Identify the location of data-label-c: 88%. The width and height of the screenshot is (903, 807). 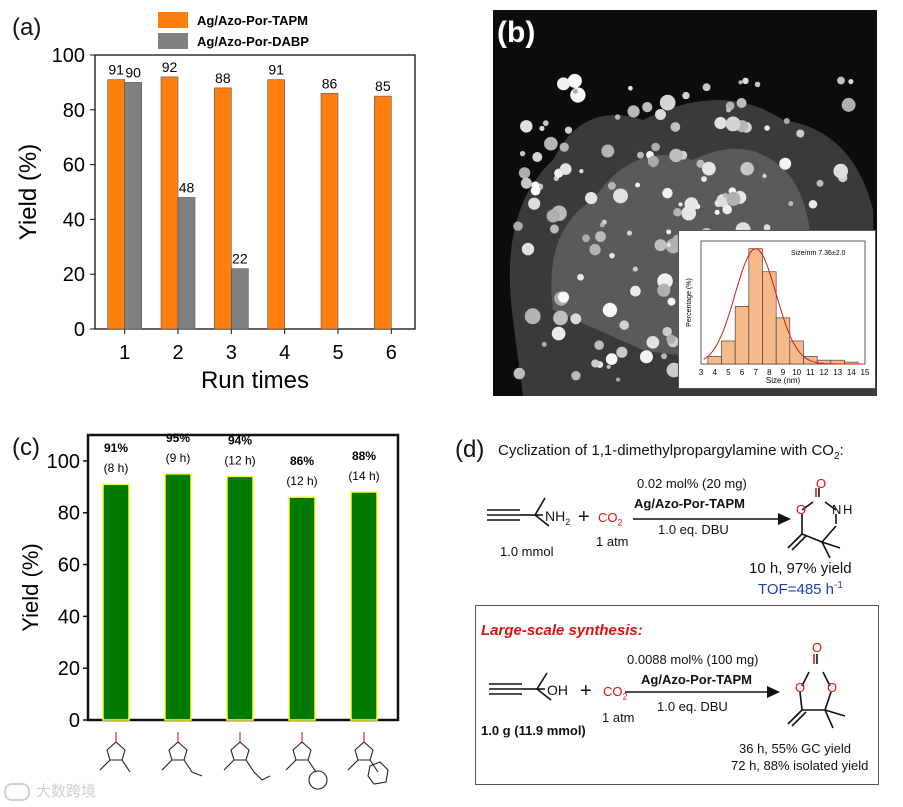
(364, 456).